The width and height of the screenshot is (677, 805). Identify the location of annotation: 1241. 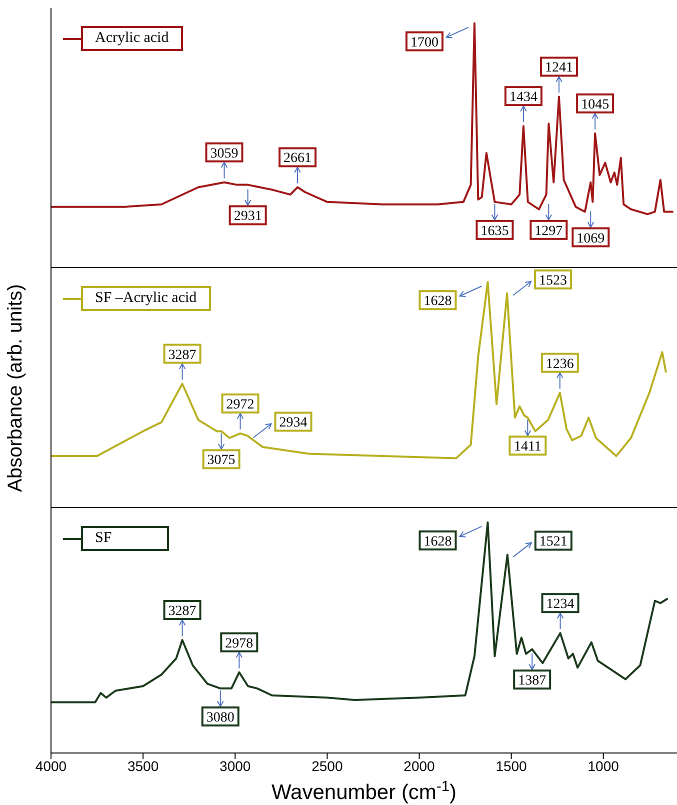
(558, 68).